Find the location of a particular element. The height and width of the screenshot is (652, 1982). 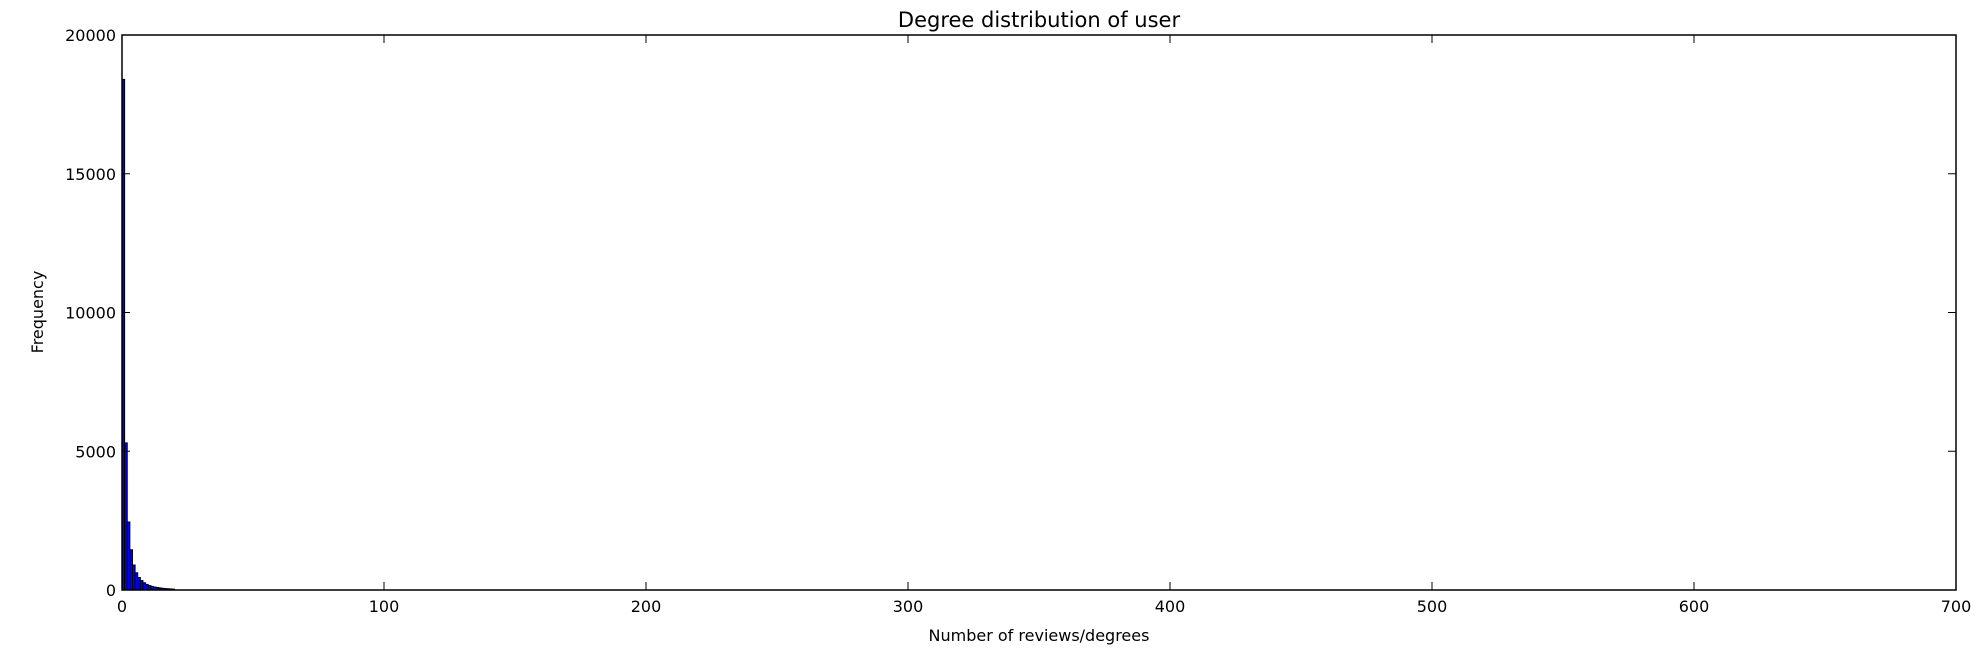

bars-group is located at coordinates (148, 334).